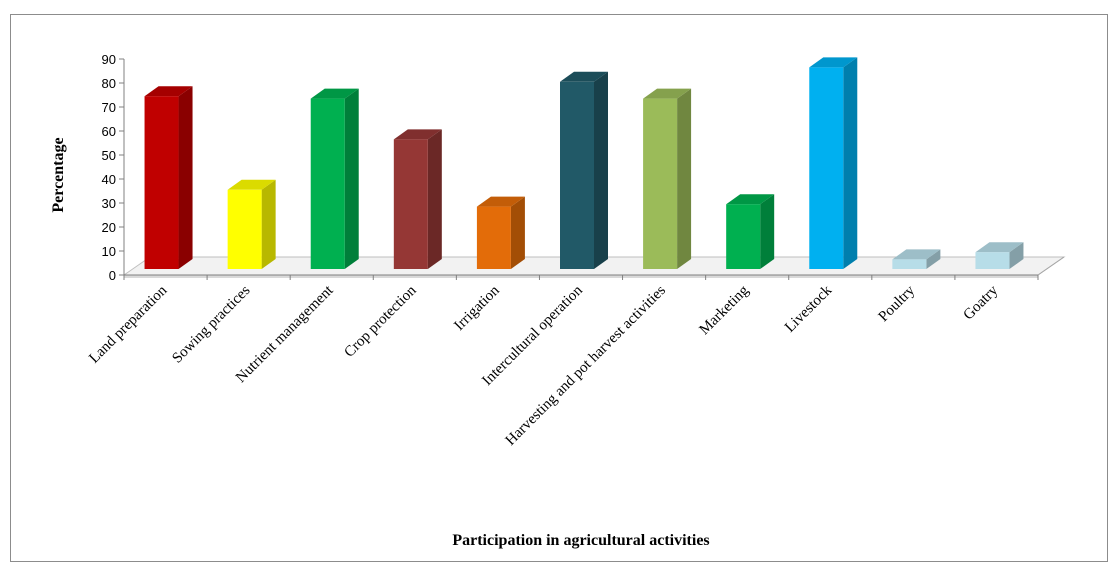  Describe the element at coordinates (725, 310) in the screenshot. I see `x-tick-label: Marketing` at that location.